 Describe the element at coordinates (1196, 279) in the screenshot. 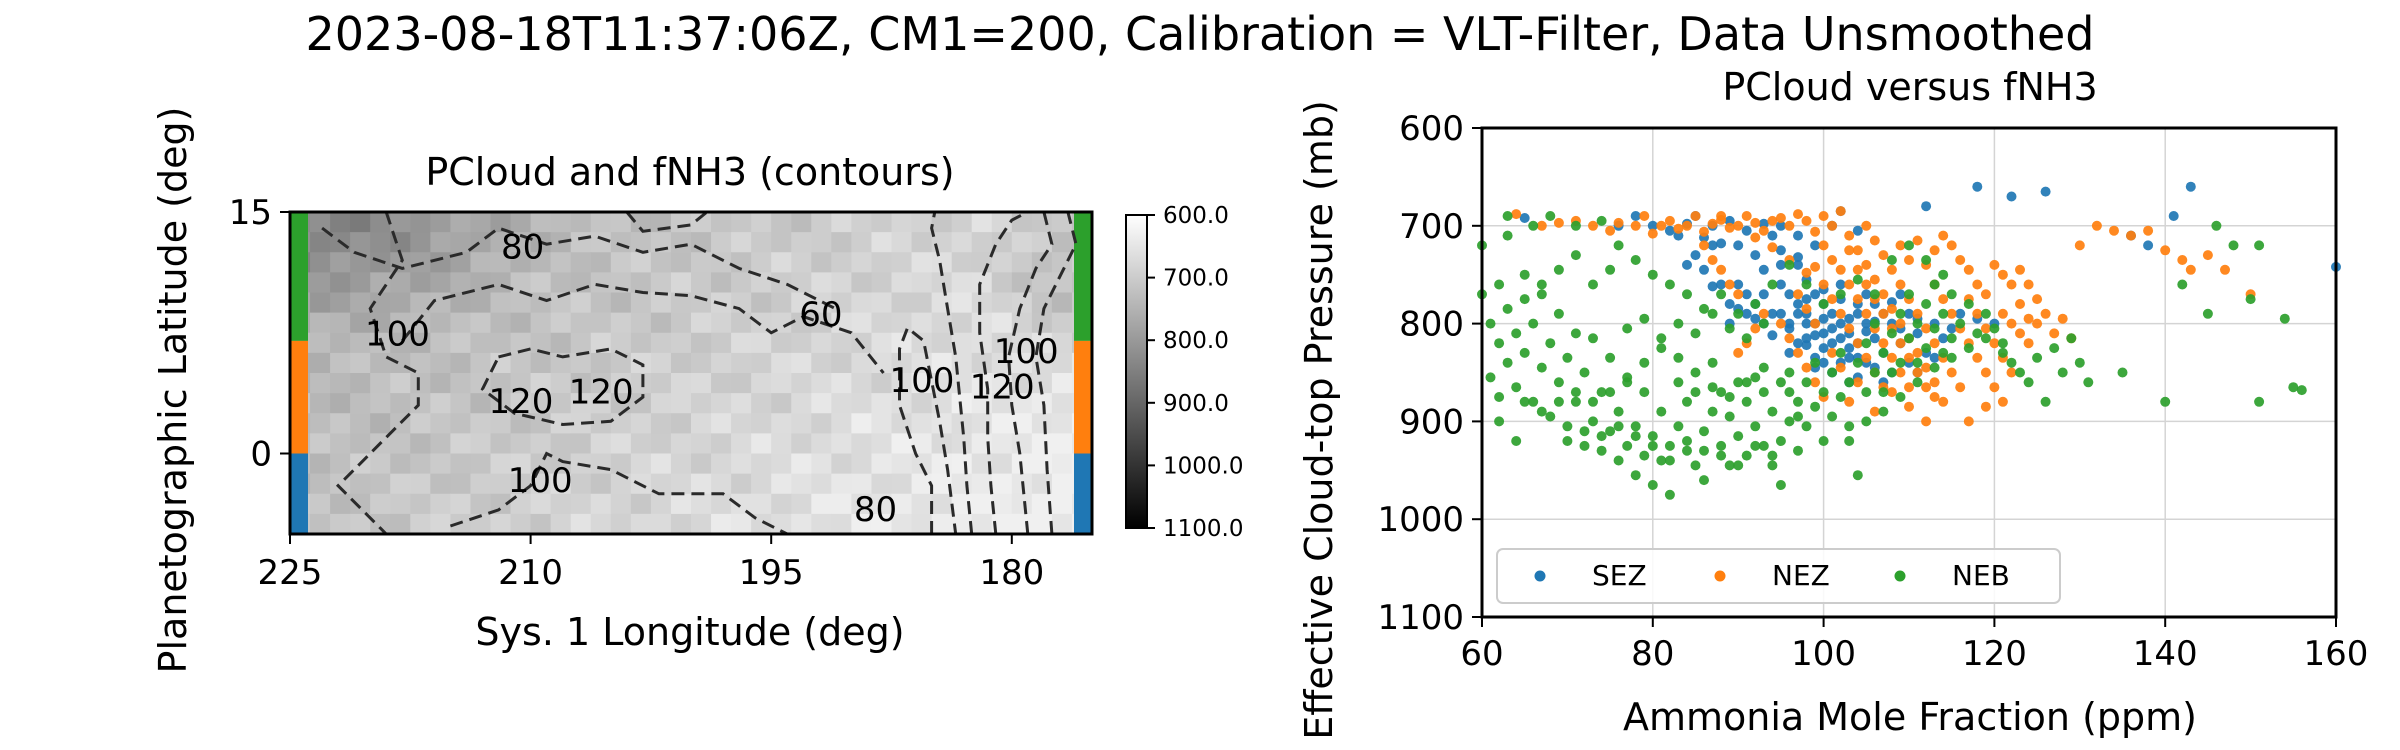

I see `colorbar-tick-label: 700.0` at that location.